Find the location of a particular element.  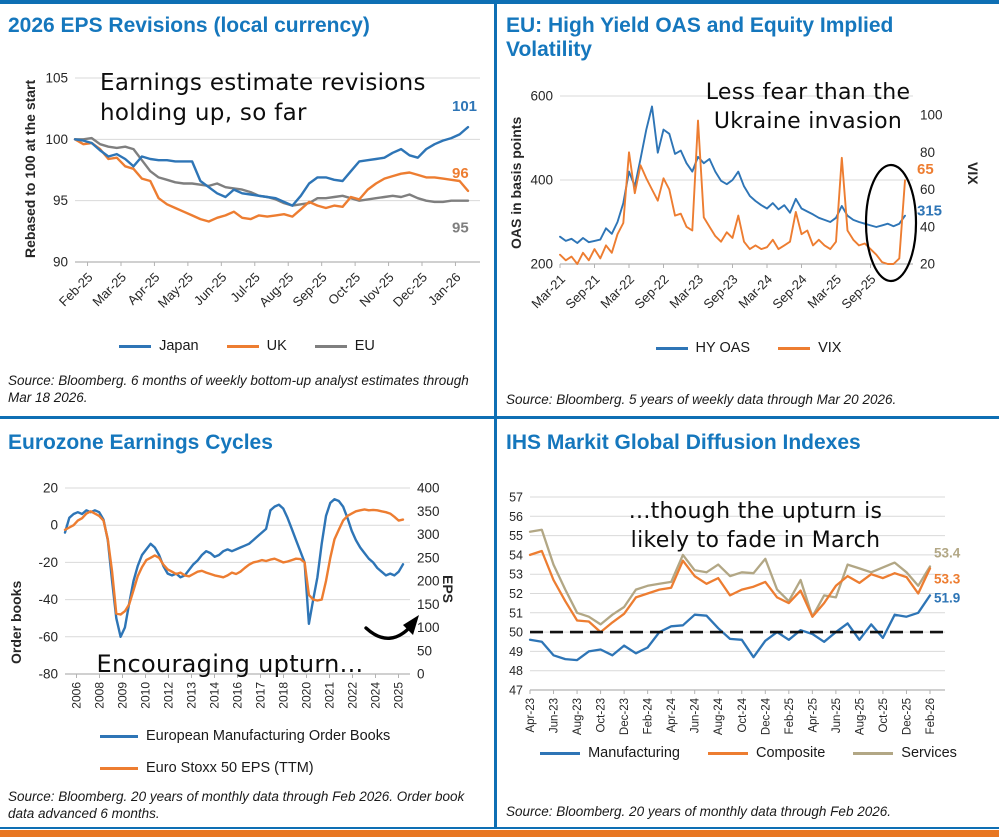

svg-text: May-25 is located at coordinates (175, 290).